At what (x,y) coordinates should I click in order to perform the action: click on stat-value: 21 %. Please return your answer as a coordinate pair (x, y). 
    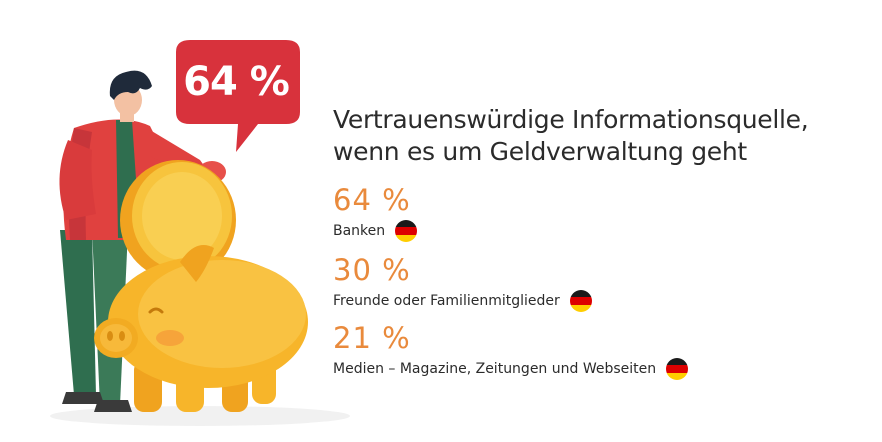
    Looking at the image, I should click on (372, 338).